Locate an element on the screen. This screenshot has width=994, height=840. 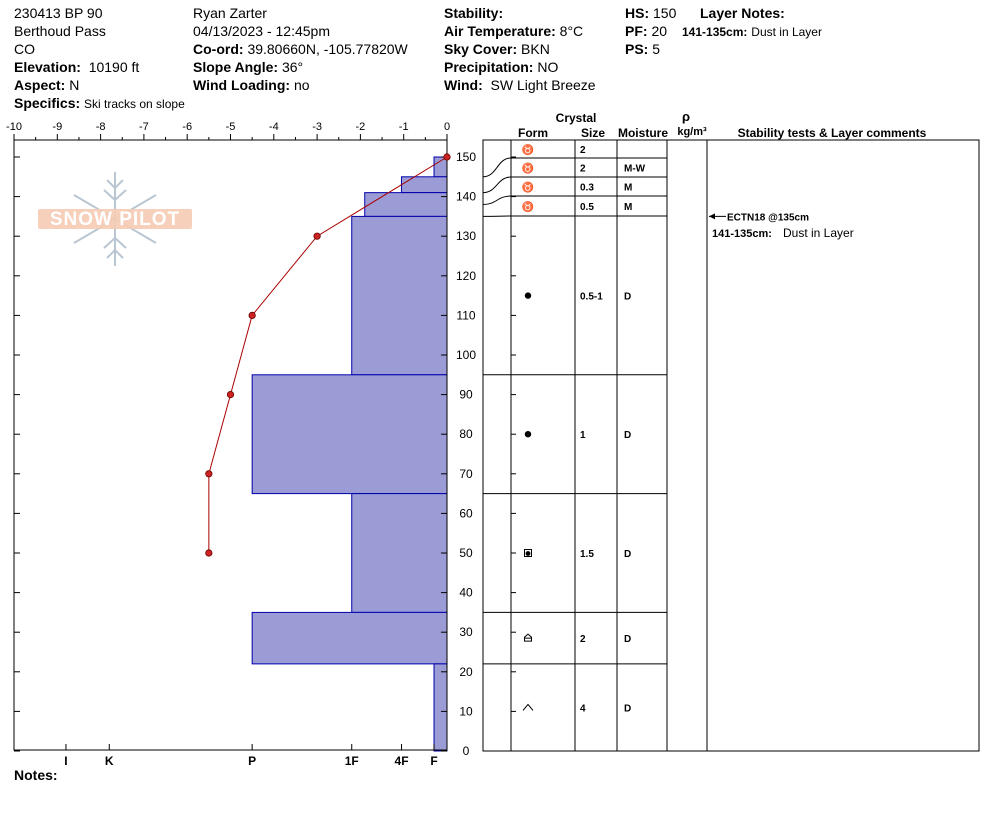
layer-notes-heading: Layer Notes: is located at coordinates (742, 13).